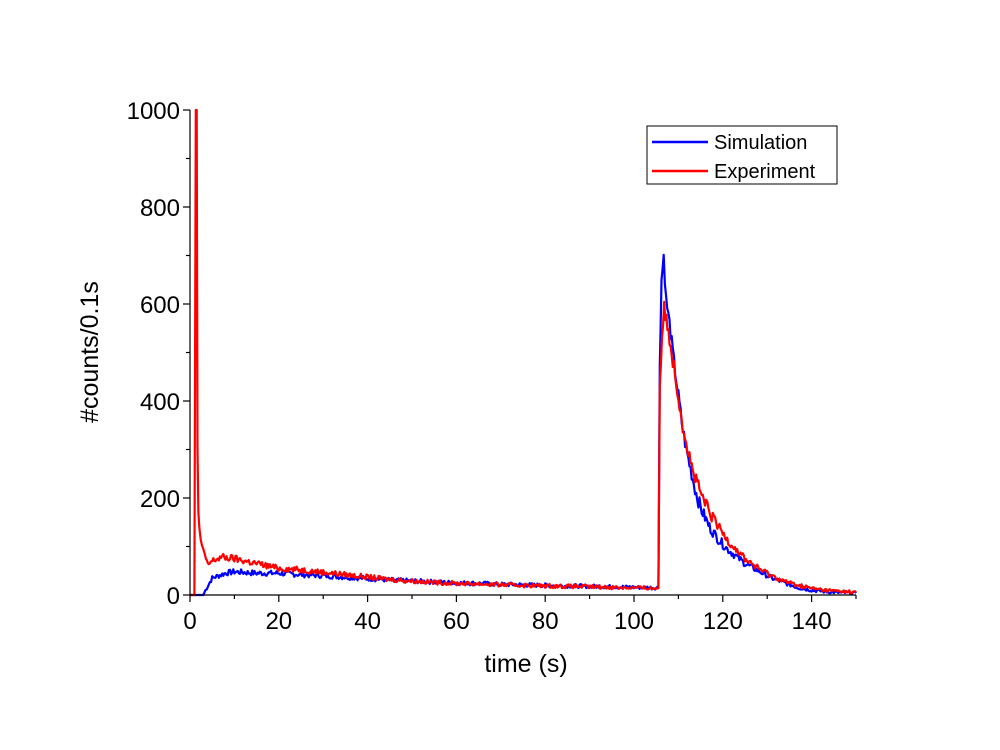 The height and width of the screenshot is (750, 1000). Describe the element at coordinates (278, 621) in the screenshot. I see `x-tick-label: 20` at that location.